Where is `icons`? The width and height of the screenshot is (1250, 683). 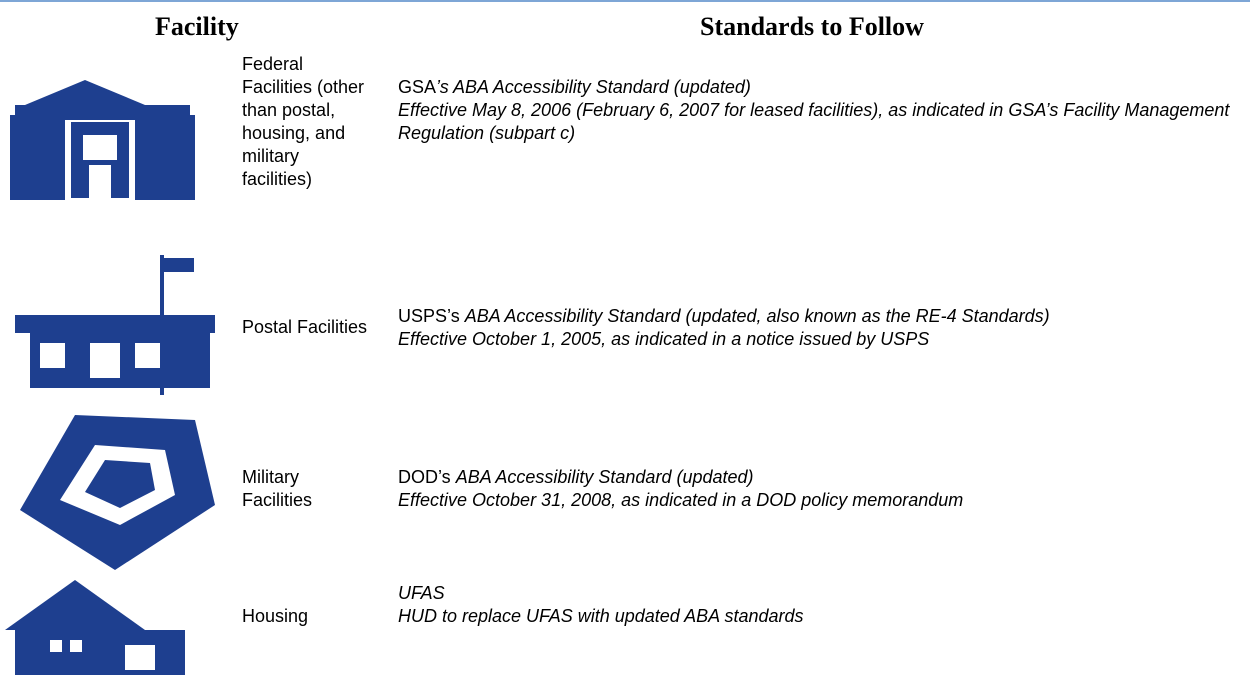 icons is located at coordinates (110, 377).